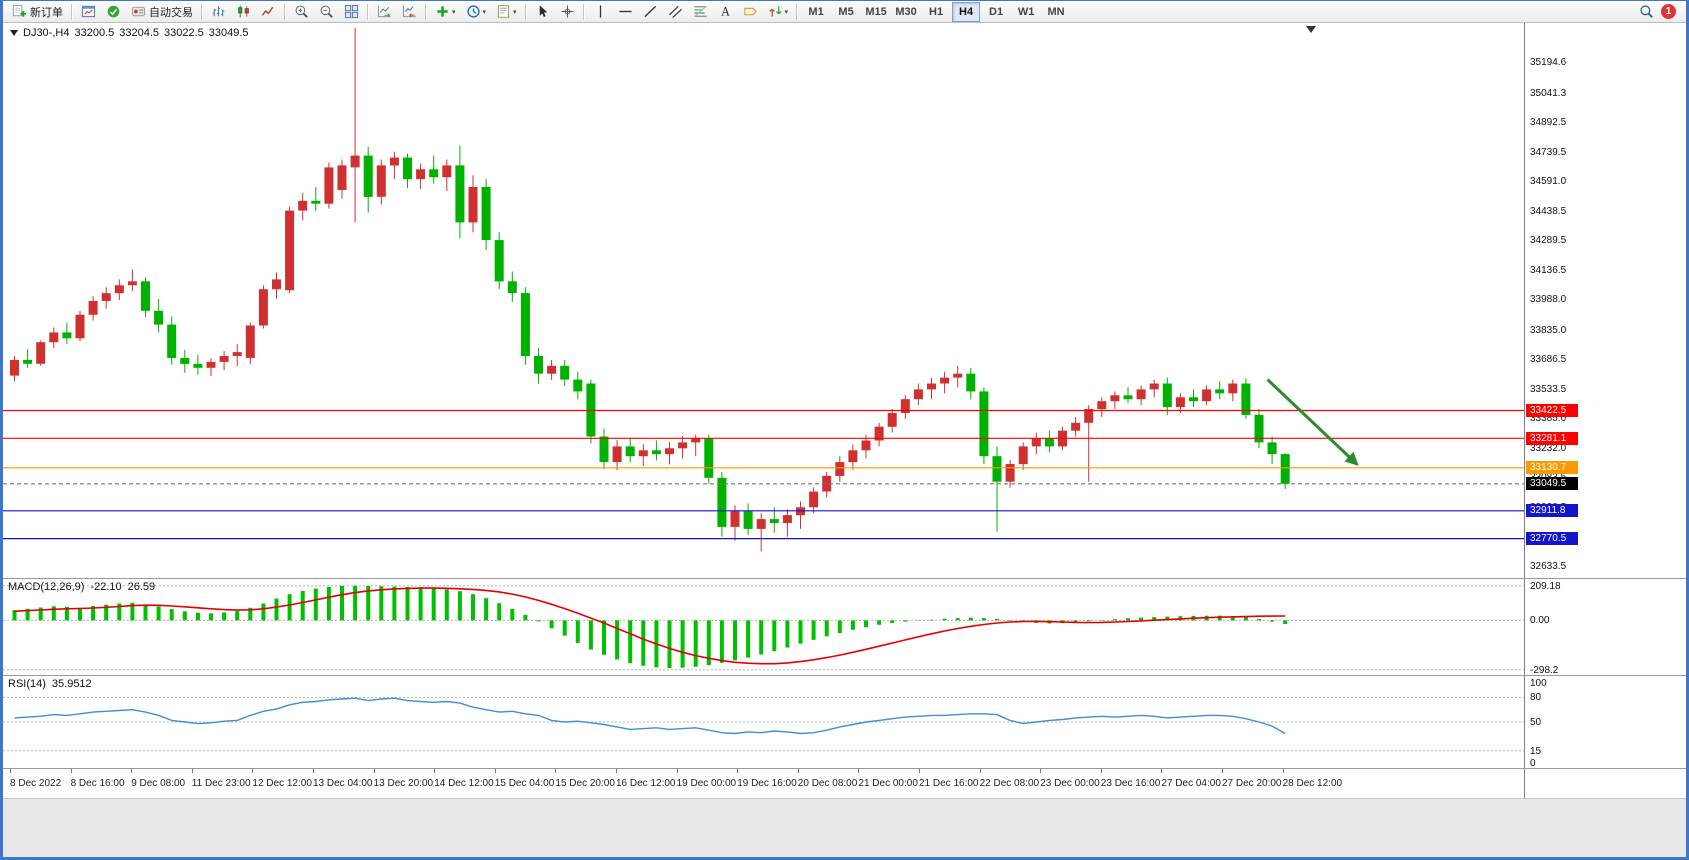 This screenshot has width=1689, height=860. Describe the element at coordinates (1311, 29) in the screenshot. I see `chart-shift-marker-icon` at that location.